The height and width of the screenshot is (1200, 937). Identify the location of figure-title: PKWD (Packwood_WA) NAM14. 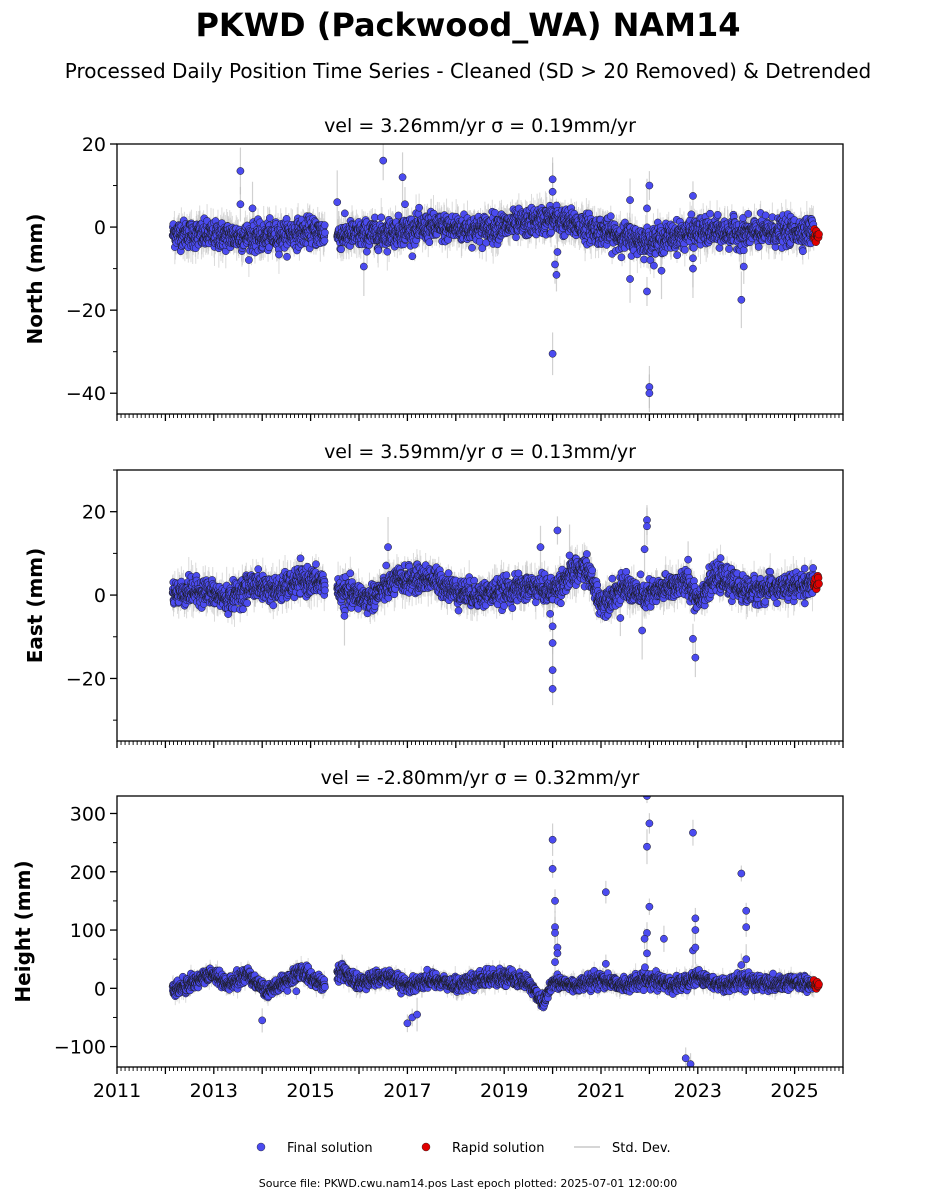
(467, 25).